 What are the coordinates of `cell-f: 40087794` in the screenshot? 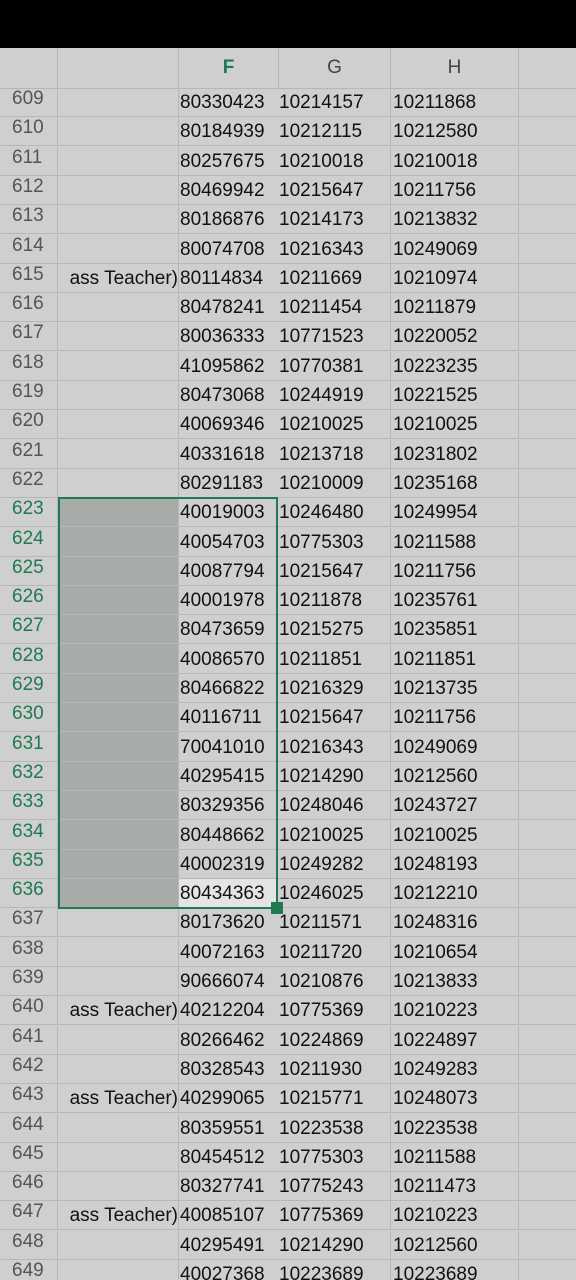 It's located at (222, 571).